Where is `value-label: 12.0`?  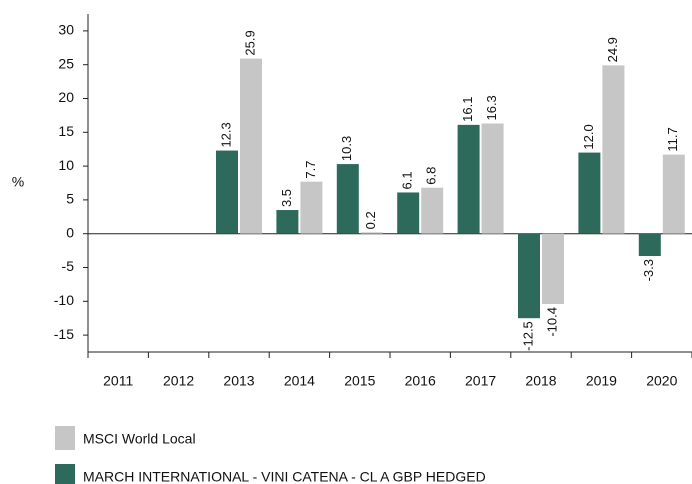
value-label: 12.0 is located at coordinates (588, 136).